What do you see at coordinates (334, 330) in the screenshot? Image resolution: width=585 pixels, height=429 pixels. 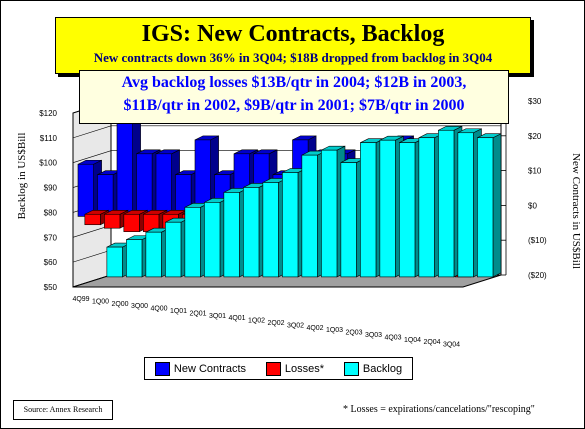 I see `x-tick-label: 1Q03` at bounding box center [334, 330].